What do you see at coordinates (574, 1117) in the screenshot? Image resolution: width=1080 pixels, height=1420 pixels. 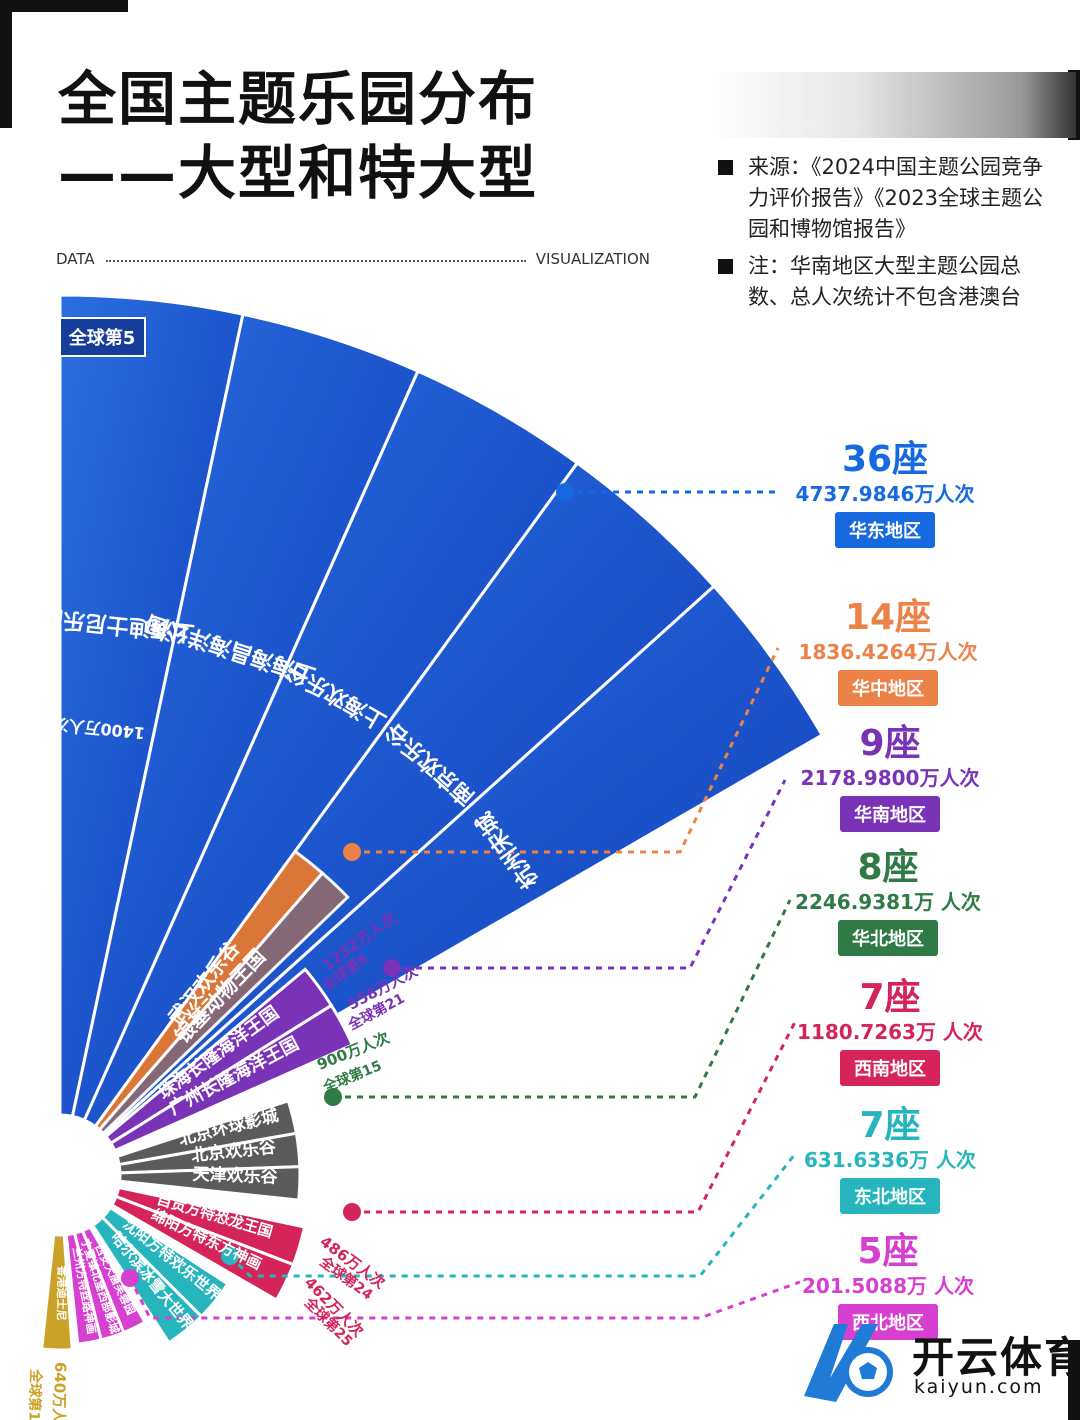 I see `connector-southwest` at bounding box center [574, 1117].